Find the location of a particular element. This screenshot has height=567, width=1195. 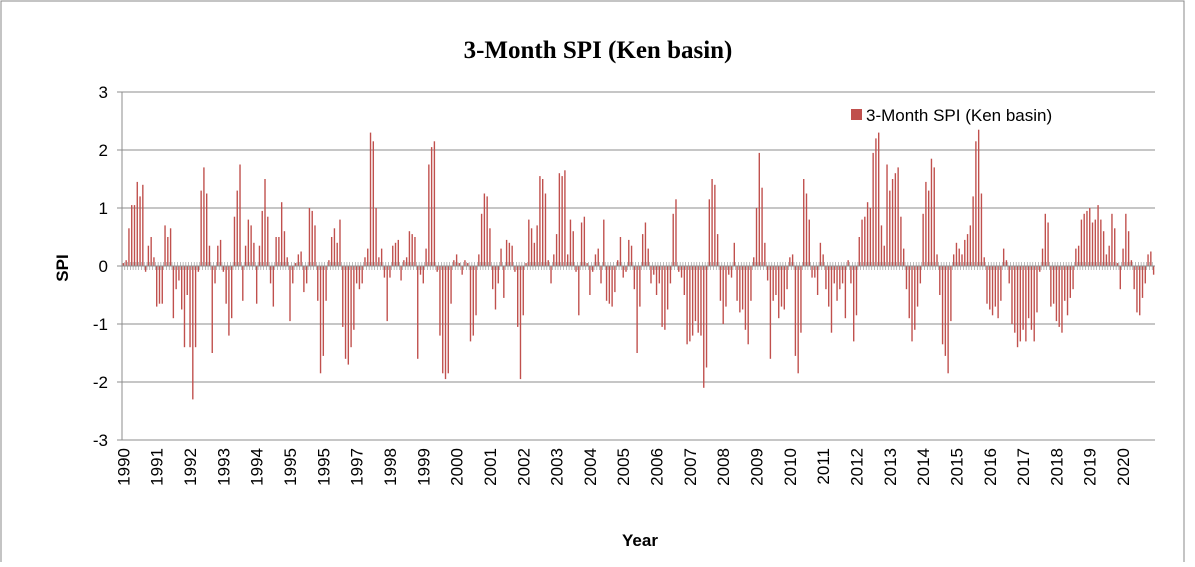

x-axis-title: Year is located at coordinates (640, 540).